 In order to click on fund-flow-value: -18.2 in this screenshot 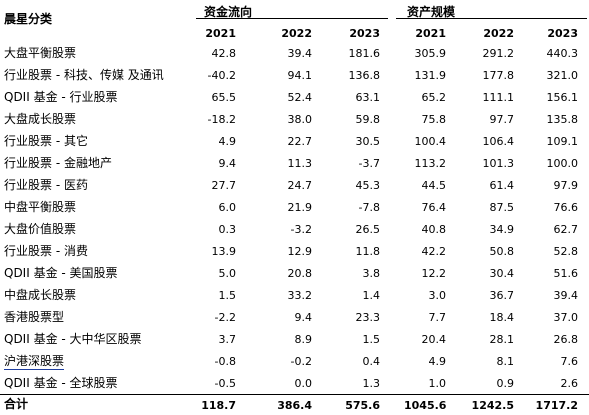, I will do `click(221, 119)`.